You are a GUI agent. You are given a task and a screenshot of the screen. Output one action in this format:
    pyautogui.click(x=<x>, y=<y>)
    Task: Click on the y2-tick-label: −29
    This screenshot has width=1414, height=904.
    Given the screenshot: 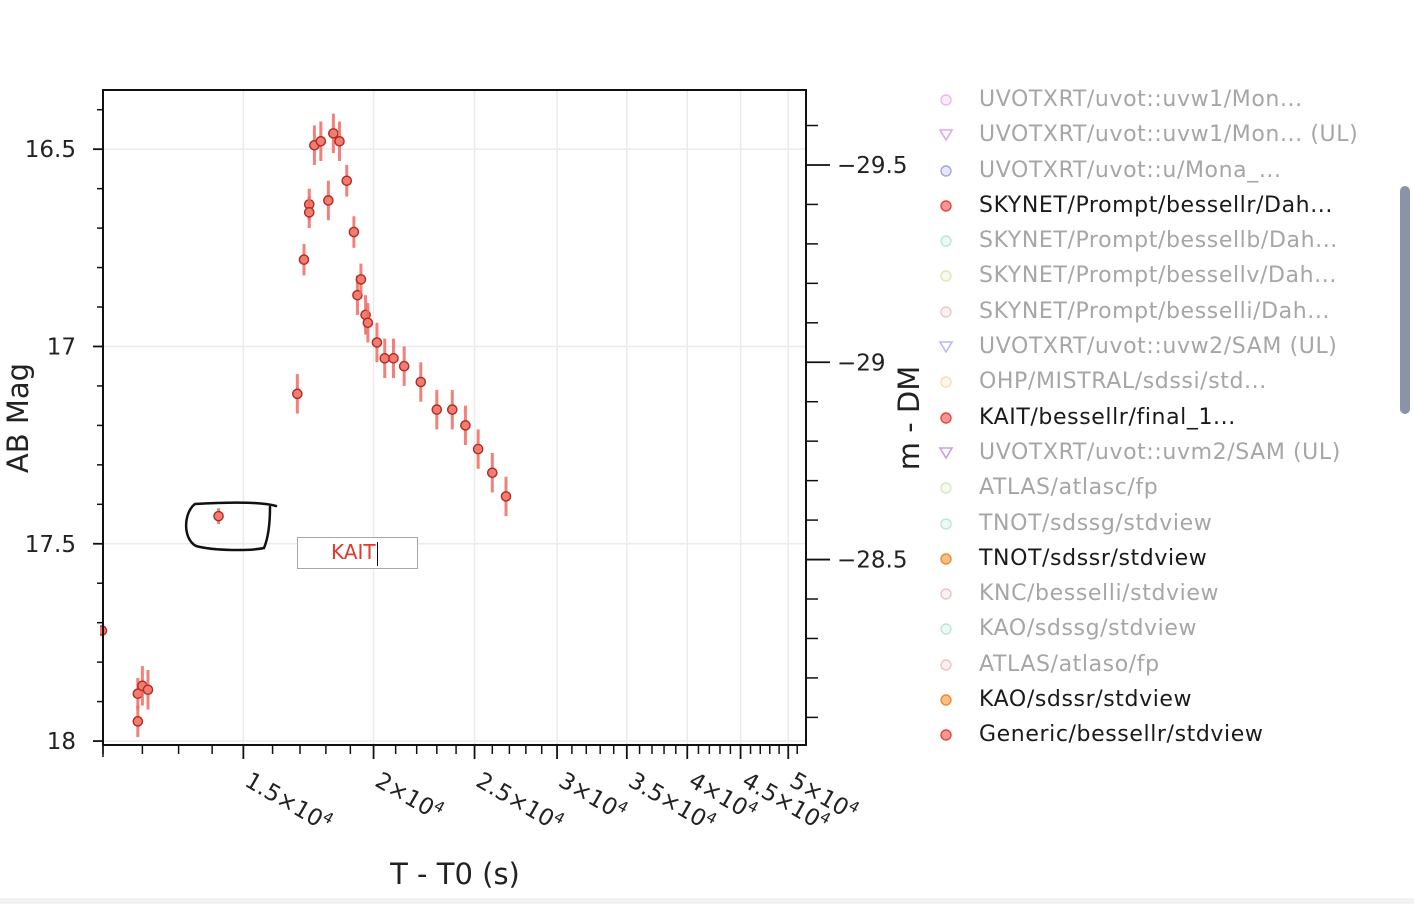 What is the action you would take?
    pyautogui.click(x=861, y=363)
    